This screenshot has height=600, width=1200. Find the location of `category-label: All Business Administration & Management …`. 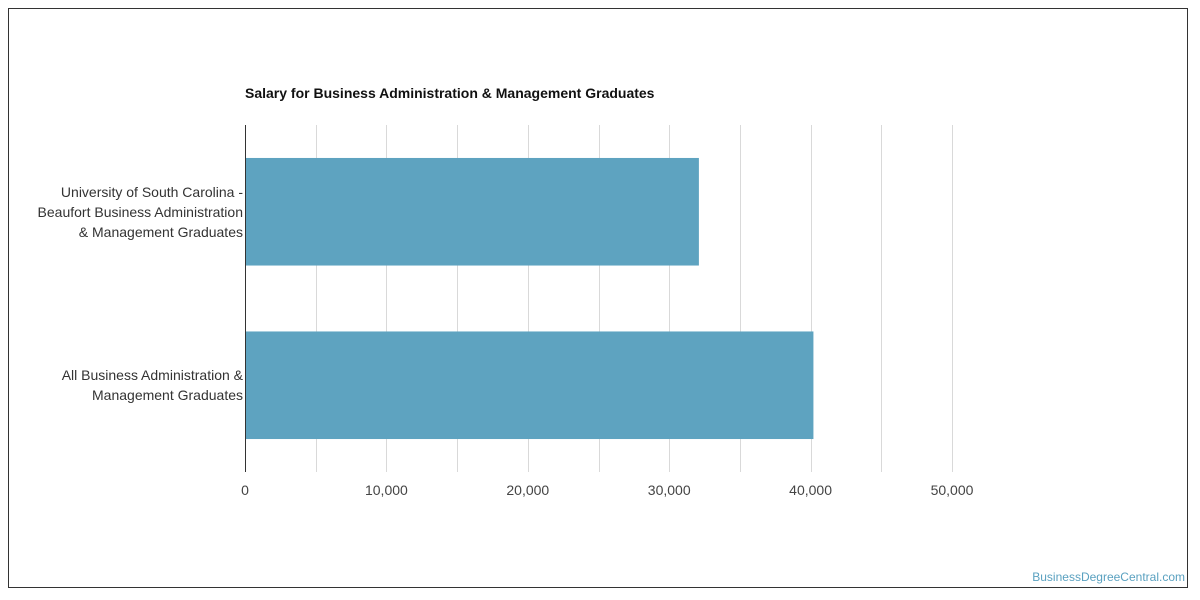

category-label: All Business Administration & Management … is located at coordinates (152, 385).